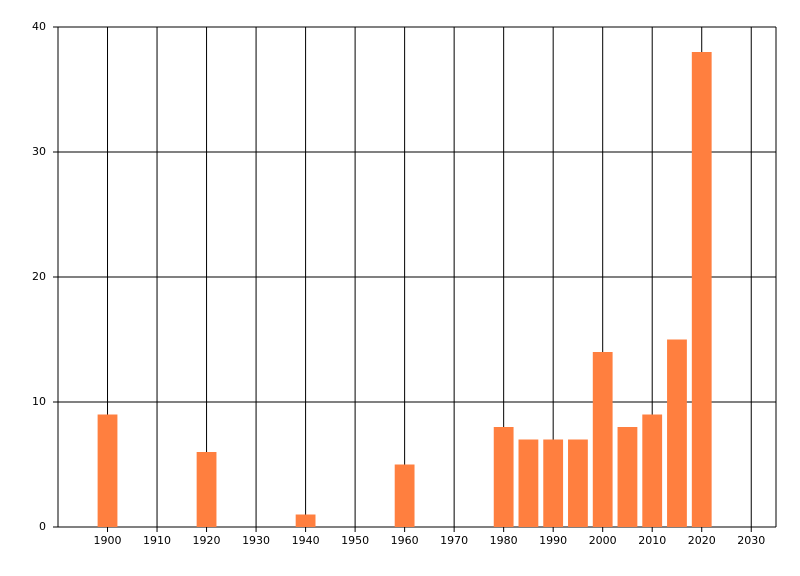 This screenshot has height=576, width=800. I want to click on x-tick-label: 1930, so click(256, 540).